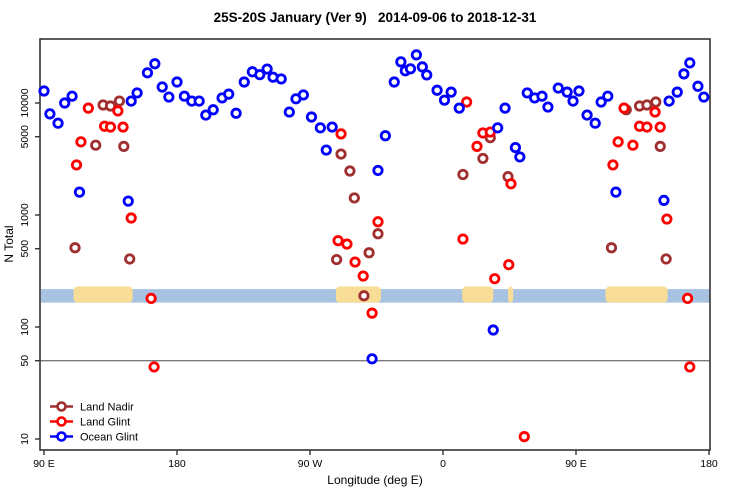 Image resolution: width=750 pixels, height=500 pixels. Describe the element at coordinates (25, 215) in the screenshot. I see `y-tick-label: 1000` at that location.